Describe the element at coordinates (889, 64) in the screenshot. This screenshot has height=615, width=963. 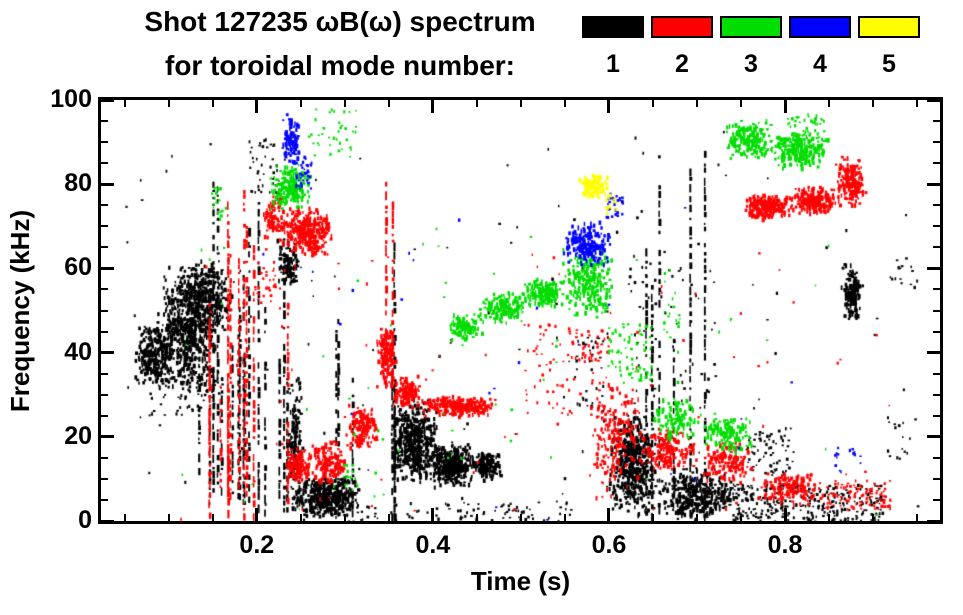
I see `legend-number: 5` at that location.